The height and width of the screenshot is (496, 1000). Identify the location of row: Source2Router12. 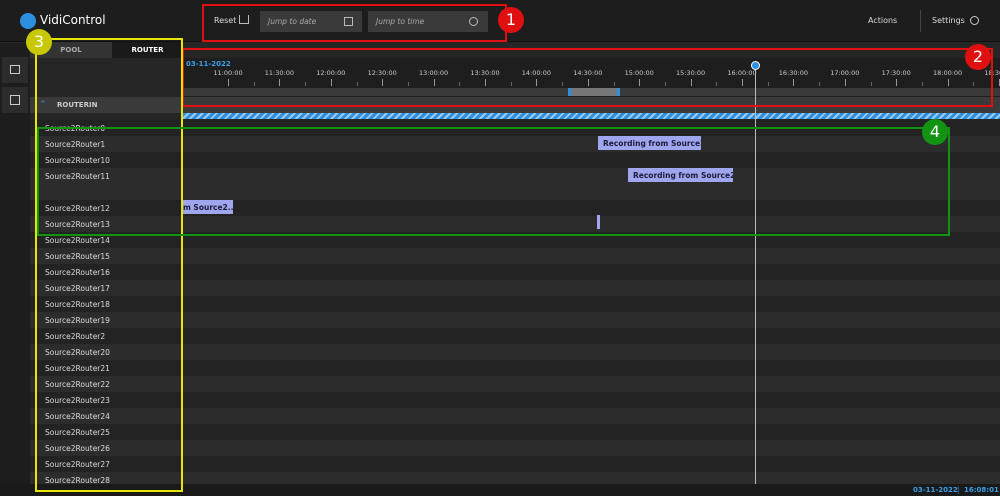
(515, 208).